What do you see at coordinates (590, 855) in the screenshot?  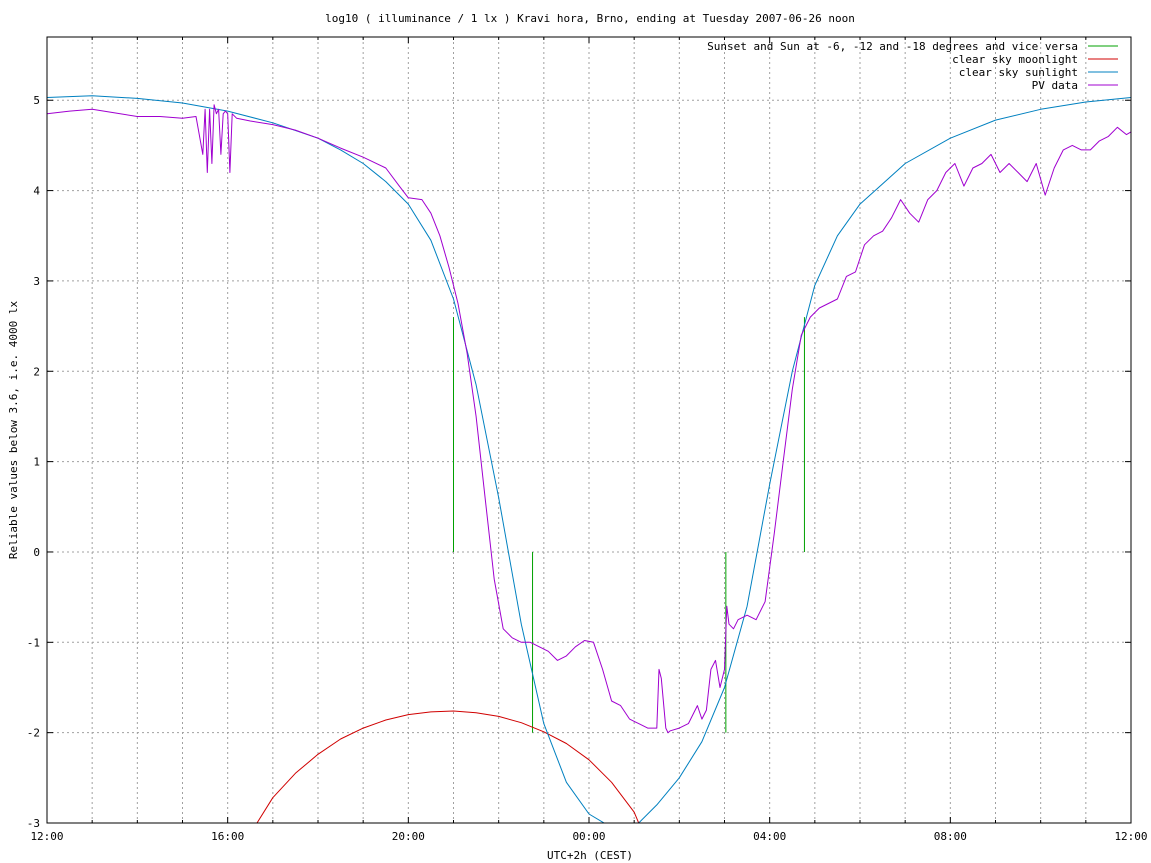 I see `x-axis-label: UTC+2h (CEST)` at bounding box center [590, 855].